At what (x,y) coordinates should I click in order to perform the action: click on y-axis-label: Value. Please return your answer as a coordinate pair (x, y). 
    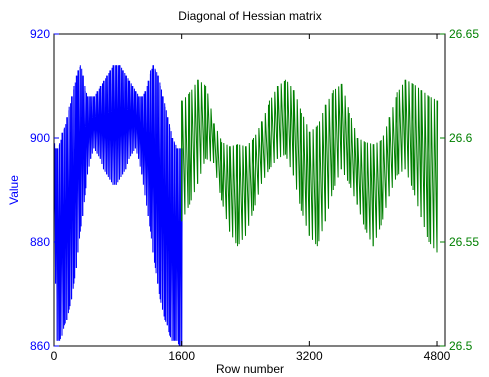
    Looking at the image, I should click on (14, 190).